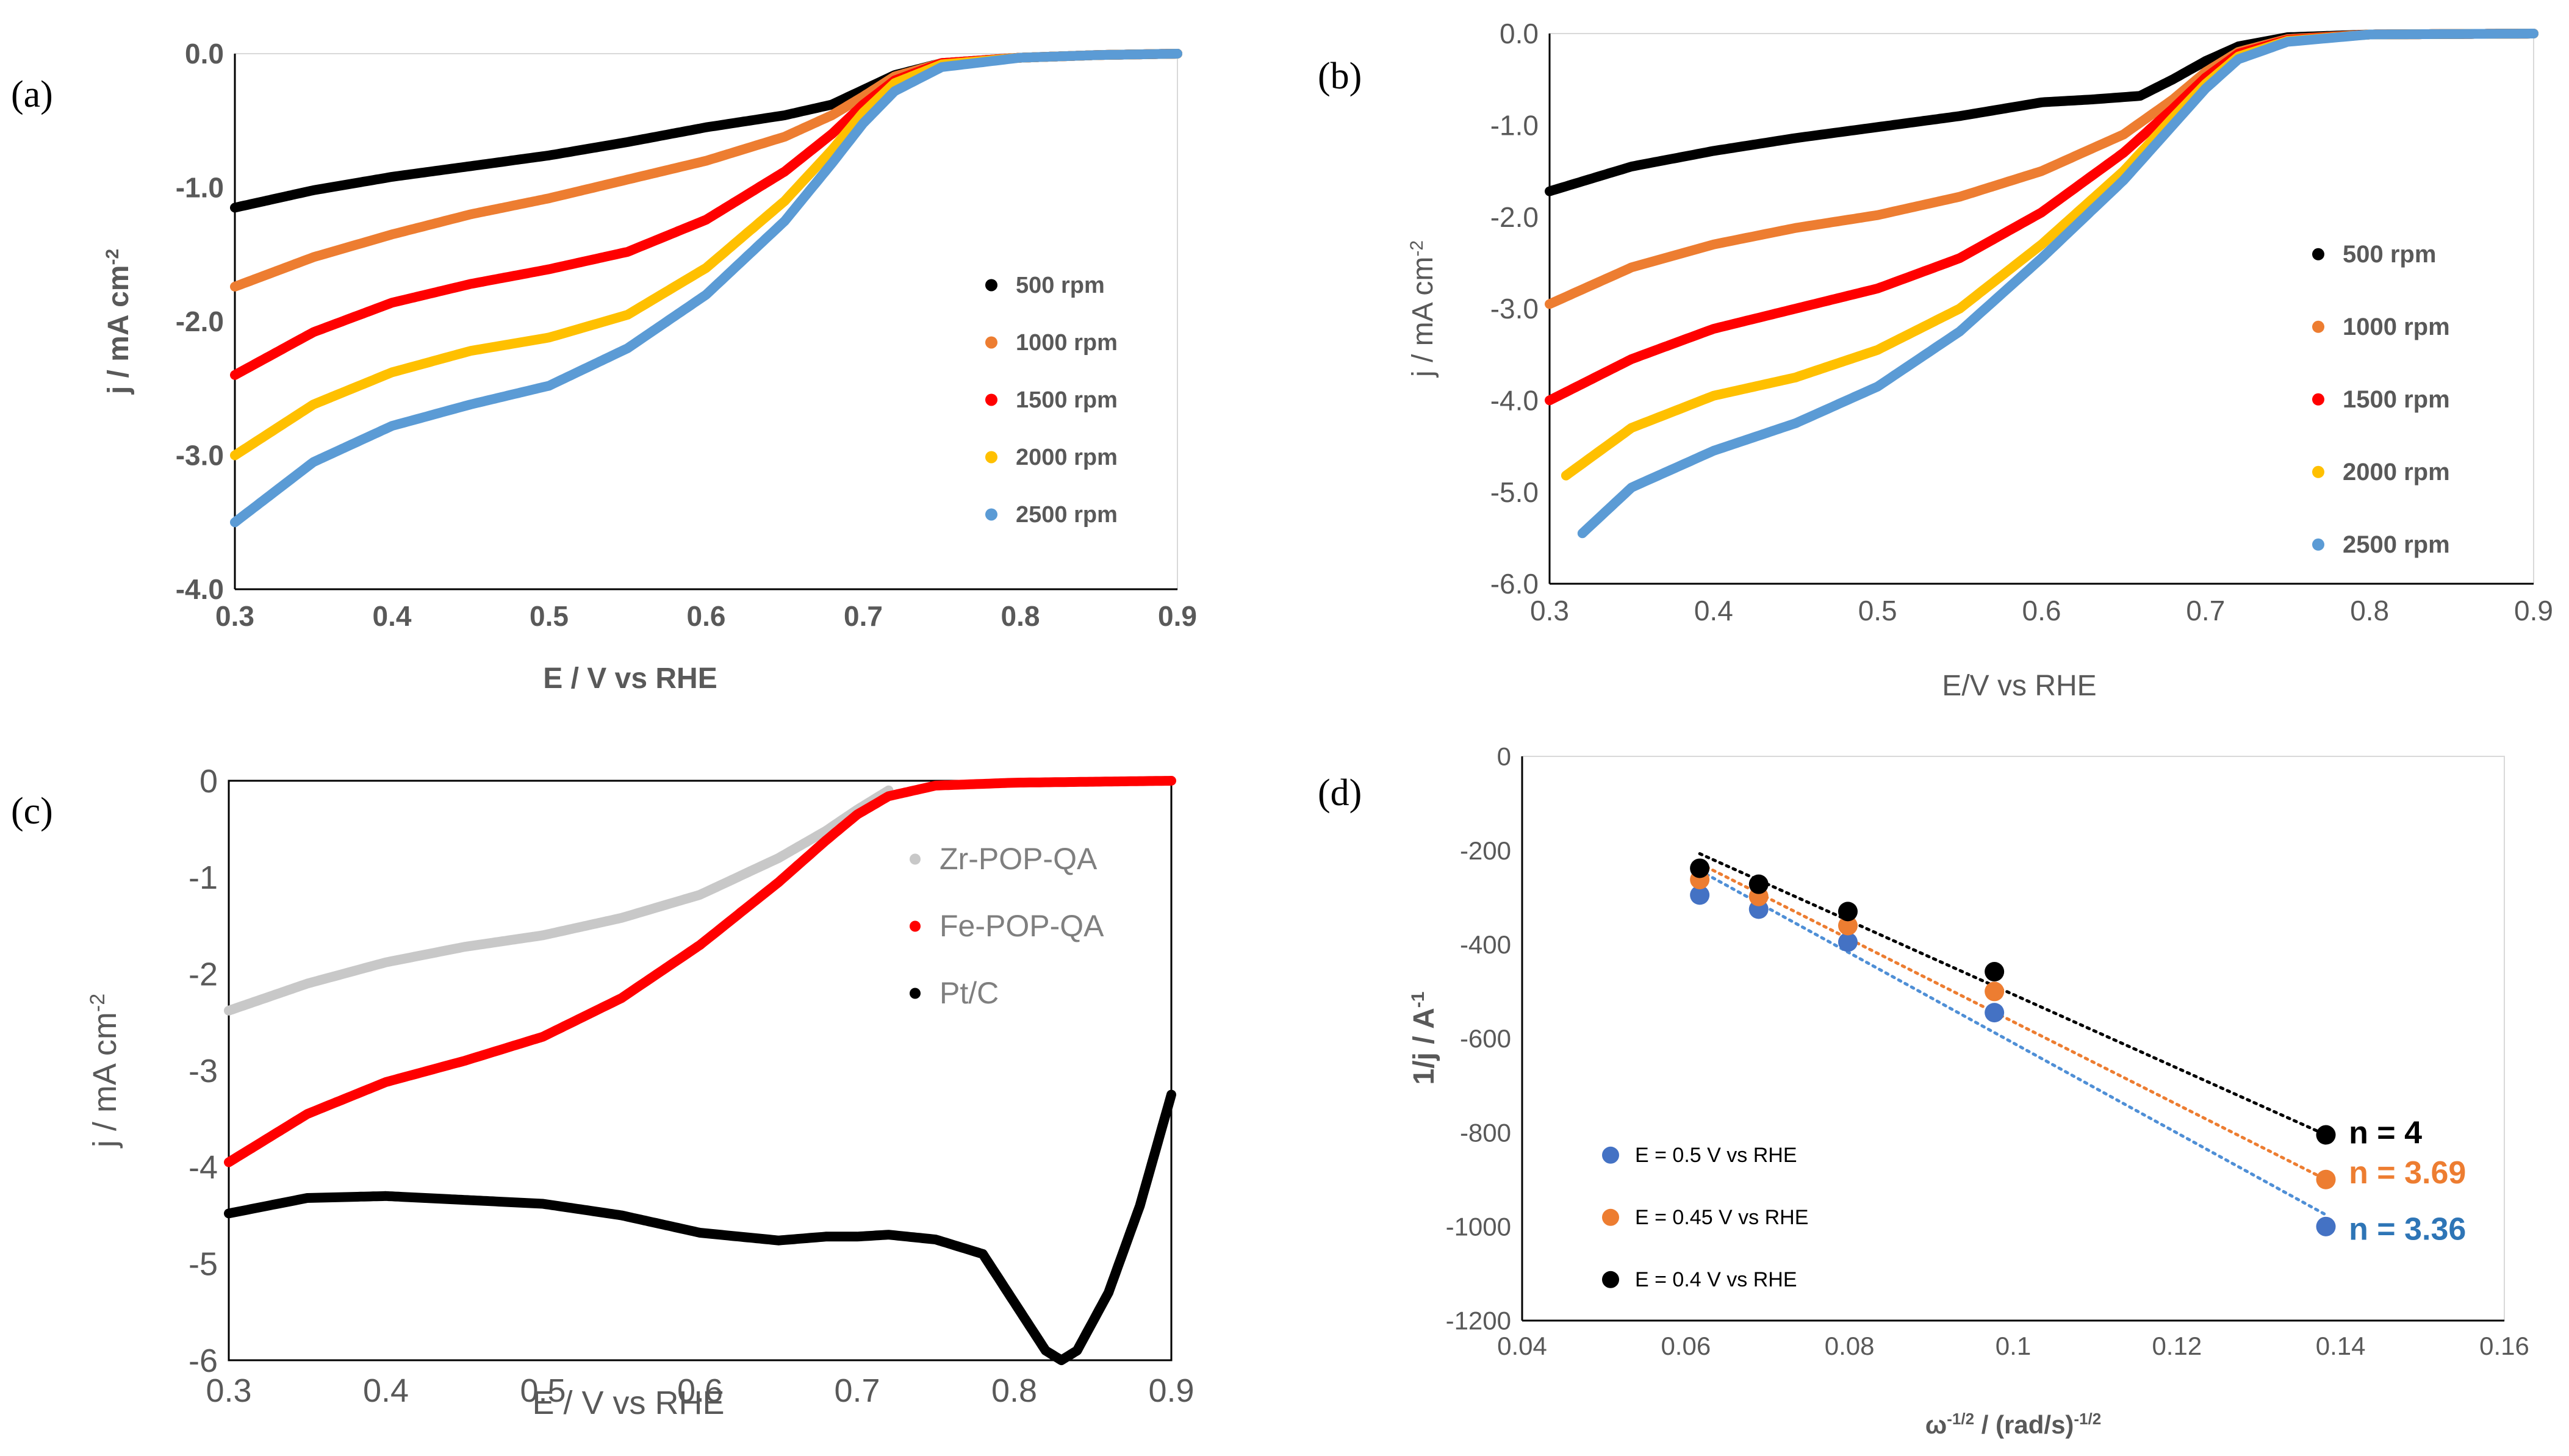 This screenshot has width=2569, height=1456. I want to click on x-tick-label: 0.3, so click(1549, 610).